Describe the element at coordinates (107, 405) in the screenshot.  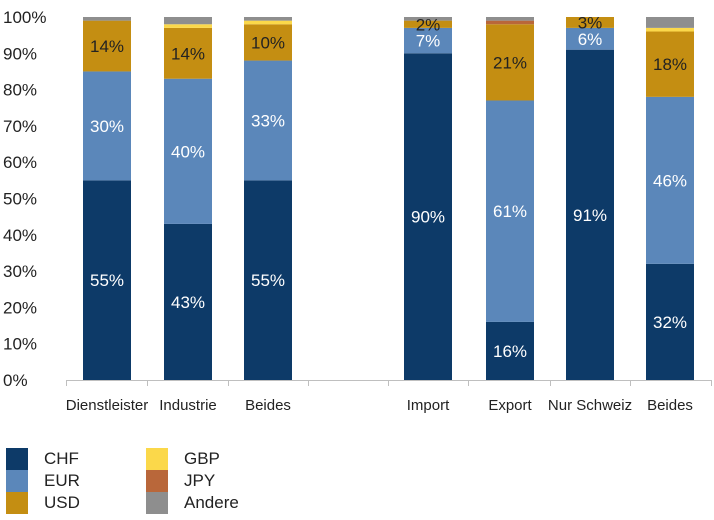
I see `x-tick-label: Dienstleister` at that location.